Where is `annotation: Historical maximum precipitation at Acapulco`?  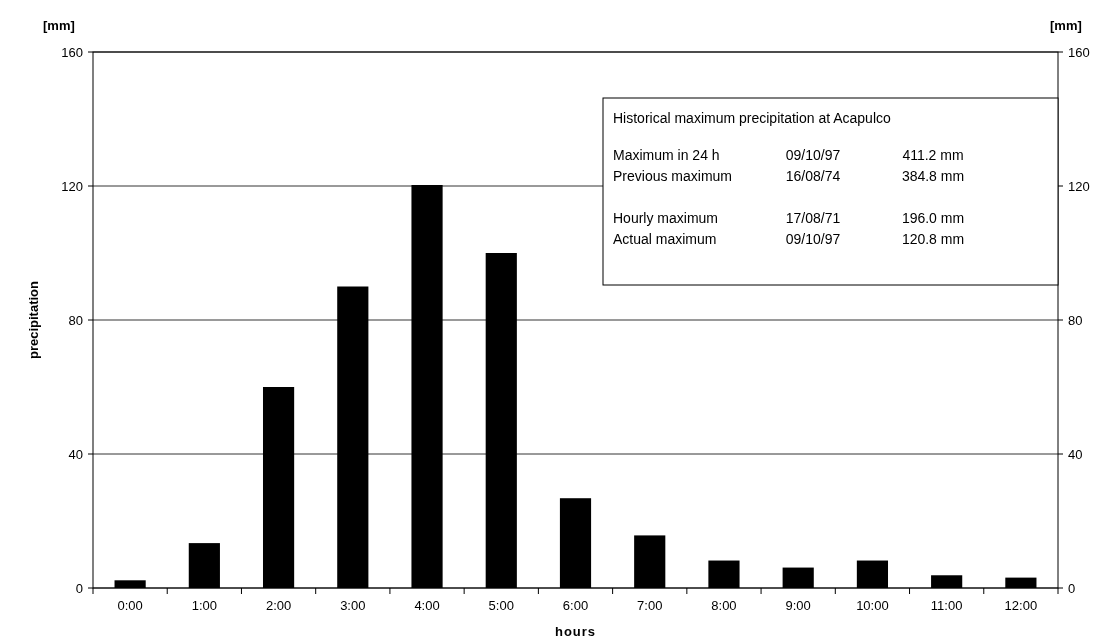 annotation: Historical maximum precipitation at Acapulco is located at coordinates (752, 118).